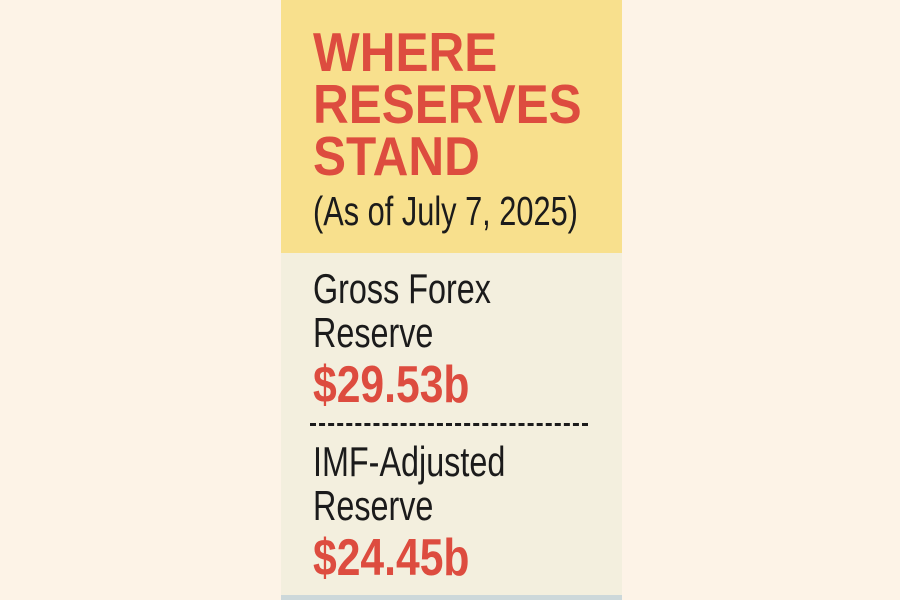  What do you see at coordinates (402, 288) in the screenshot?
I see `stat-label-line-1: Gross Forex` at bounding box center [402, 288].